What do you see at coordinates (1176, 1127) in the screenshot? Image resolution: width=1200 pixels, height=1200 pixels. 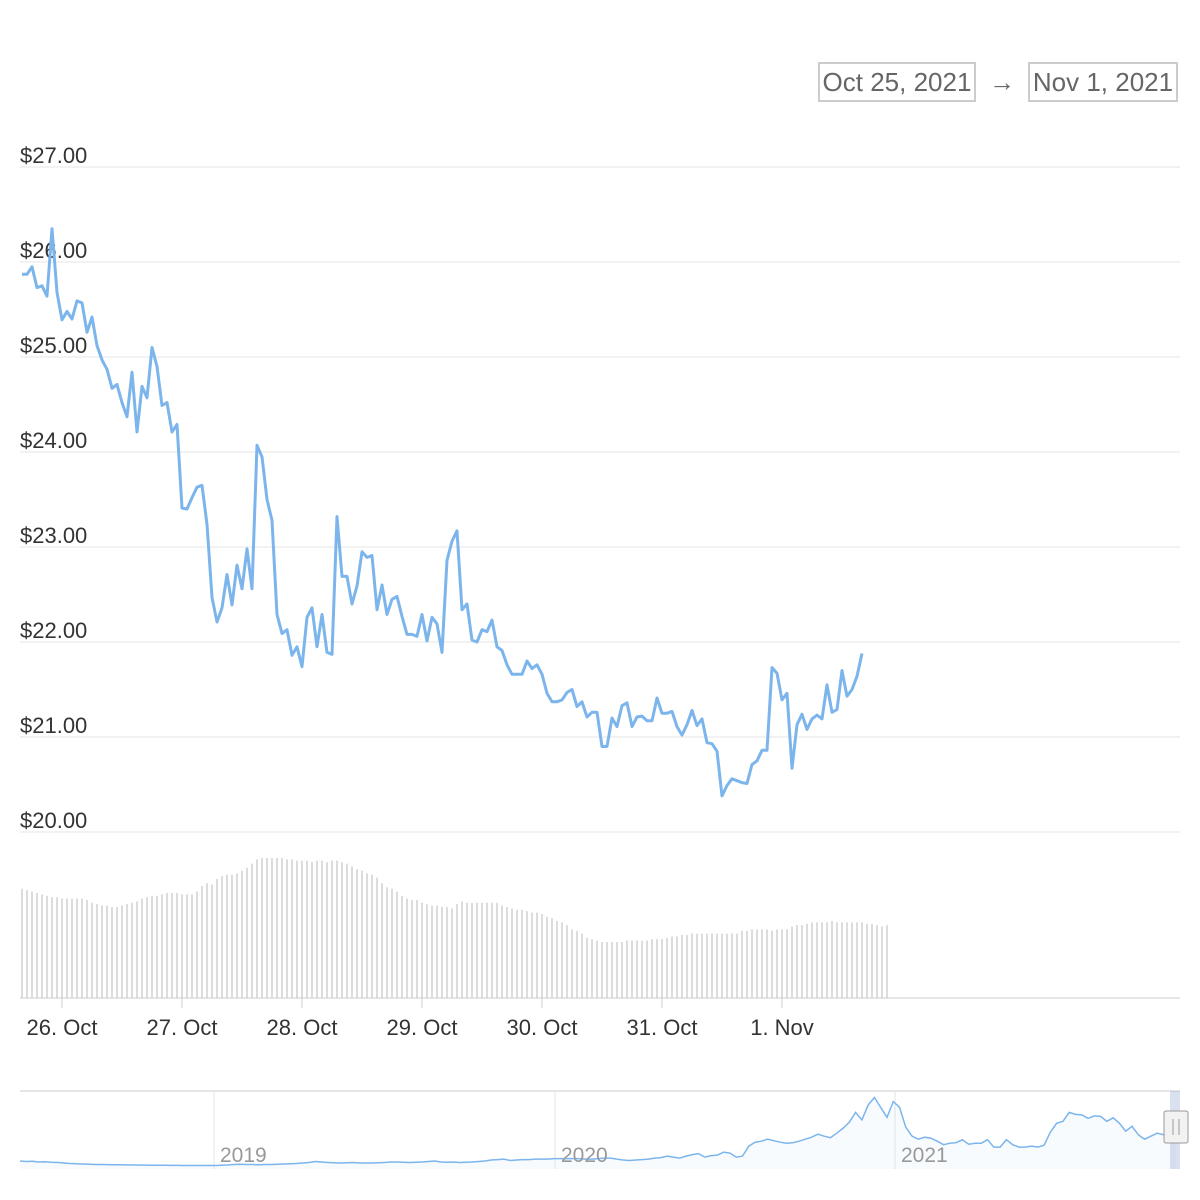 I see `navigator-handle-icon` at bounding box center [1176, 1127].